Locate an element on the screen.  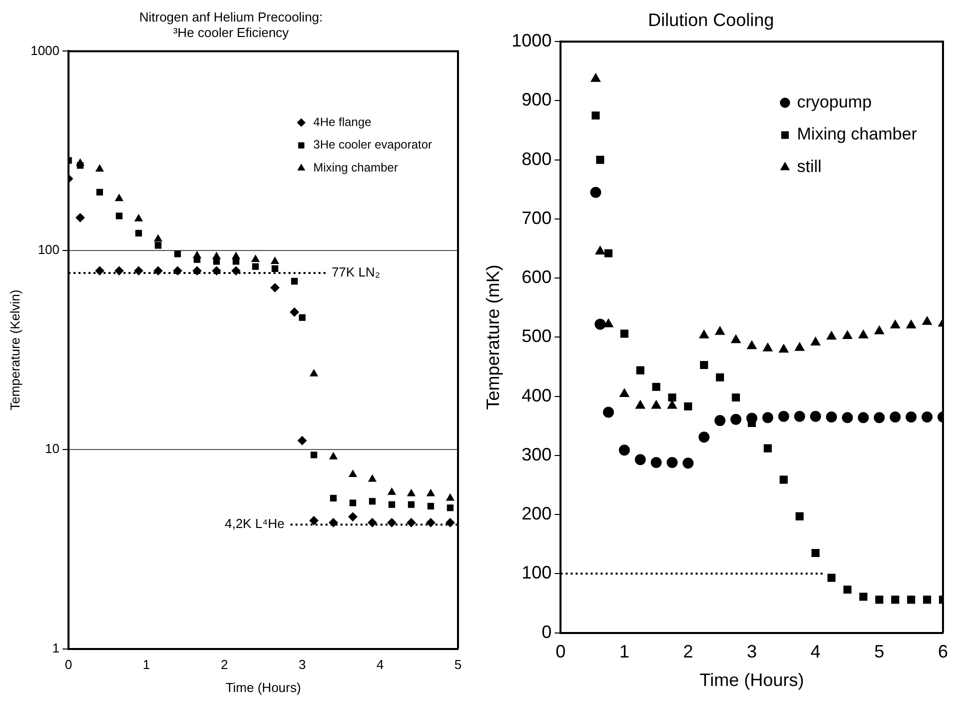
chart-title: Nitrogen anf Helium Precooling: ³He cooler Eficiency is located at coordinates (231, 24).